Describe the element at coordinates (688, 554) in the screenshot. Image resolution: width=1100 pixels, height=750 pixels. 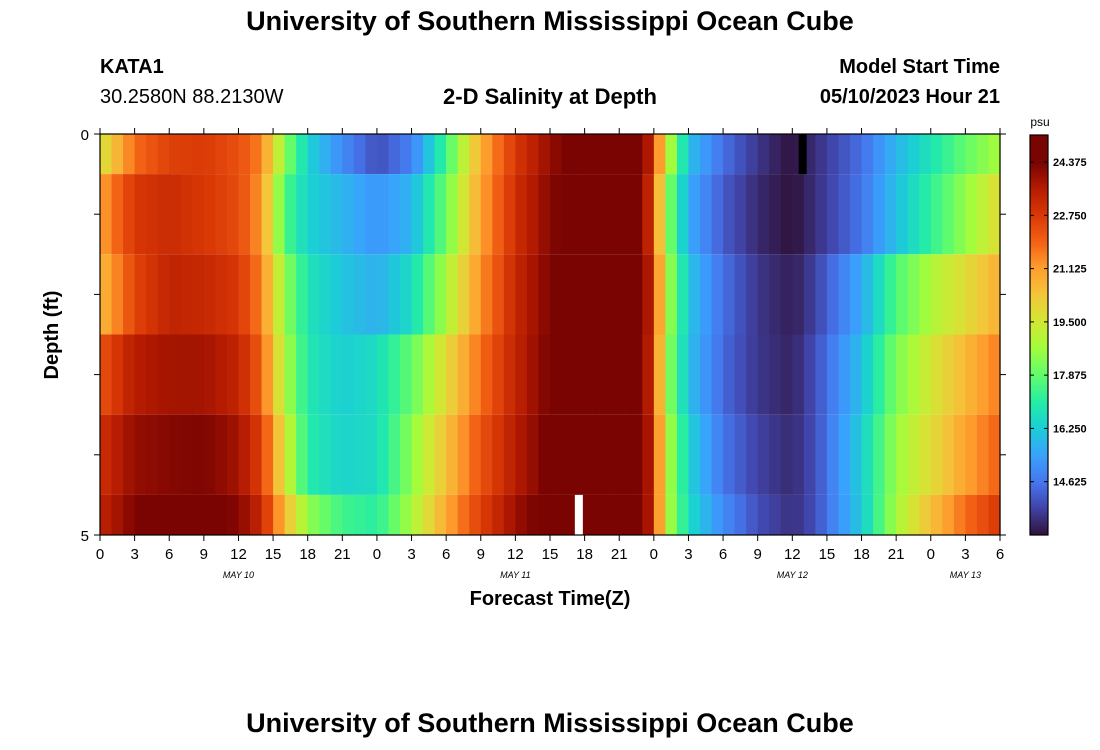
I see `x-tick-label: 3` at that location.